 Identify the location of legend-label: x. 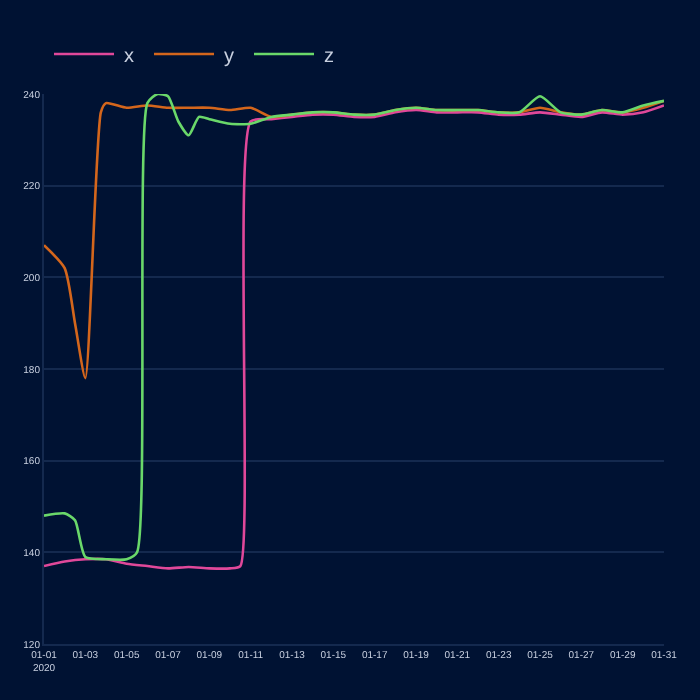
(129, 56).